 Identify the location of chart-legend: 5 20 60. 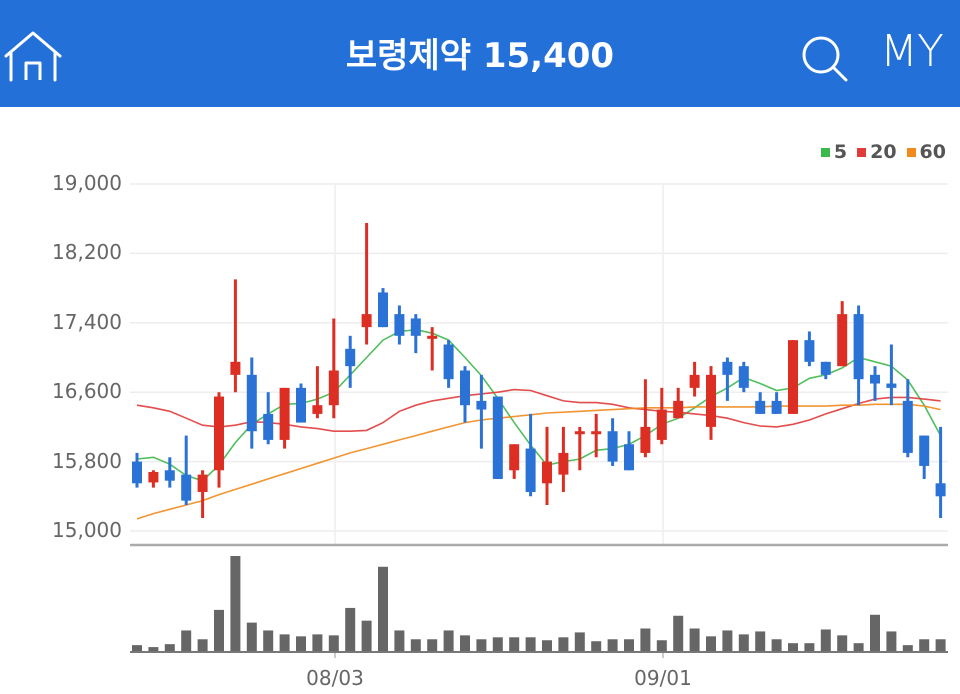
(881, 152).